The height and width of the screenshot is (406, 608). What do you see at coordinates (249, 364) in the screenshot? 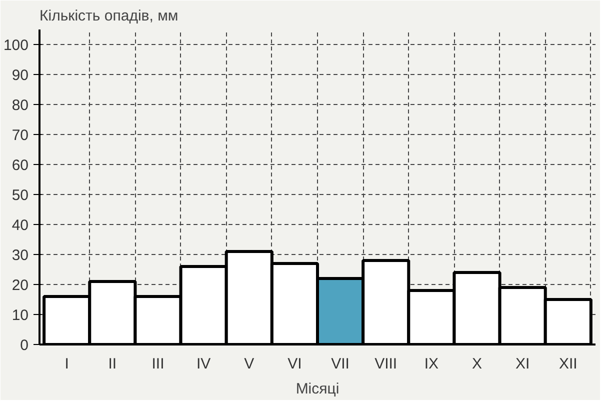
I see `x-tick-label: V` at bounding box center [249, 364].